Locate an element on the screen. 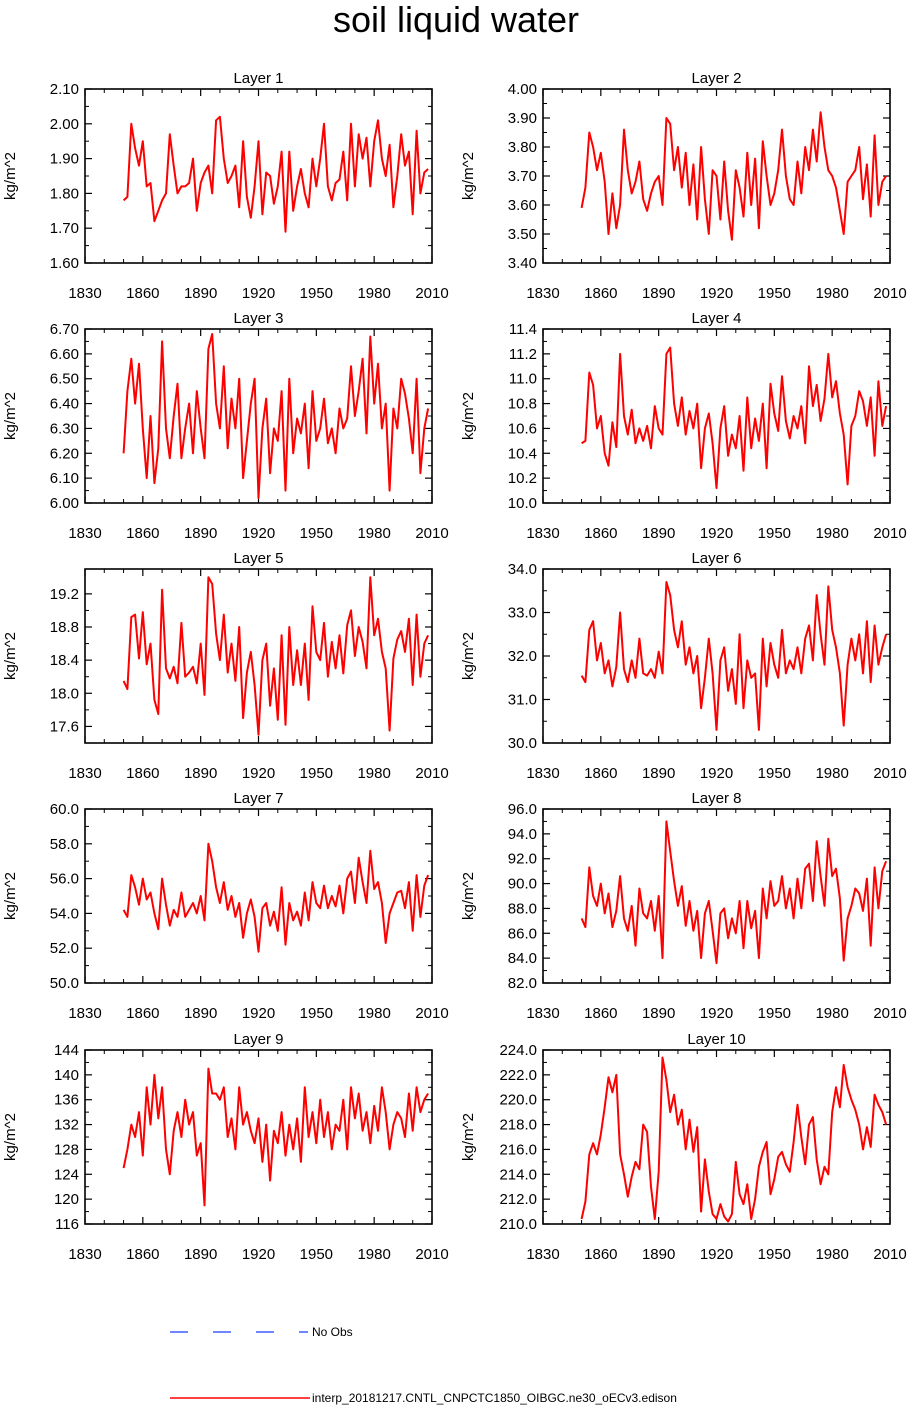 The height and width of the screenshot is (1408, 912). y-tick-label: 54.0 is located at coordinates (64, 913).